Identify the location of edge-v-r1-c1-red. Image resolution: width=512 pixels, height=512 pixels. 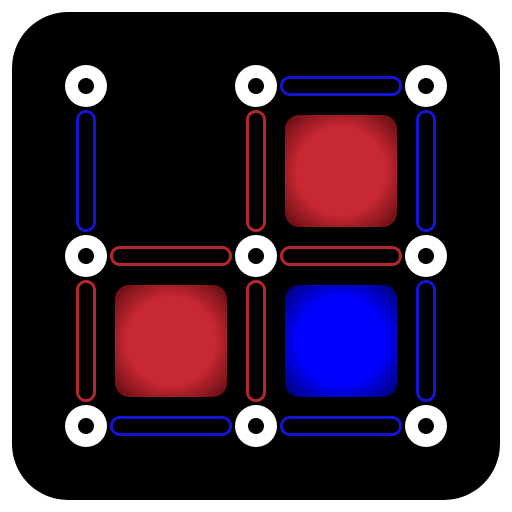
(256, 341).